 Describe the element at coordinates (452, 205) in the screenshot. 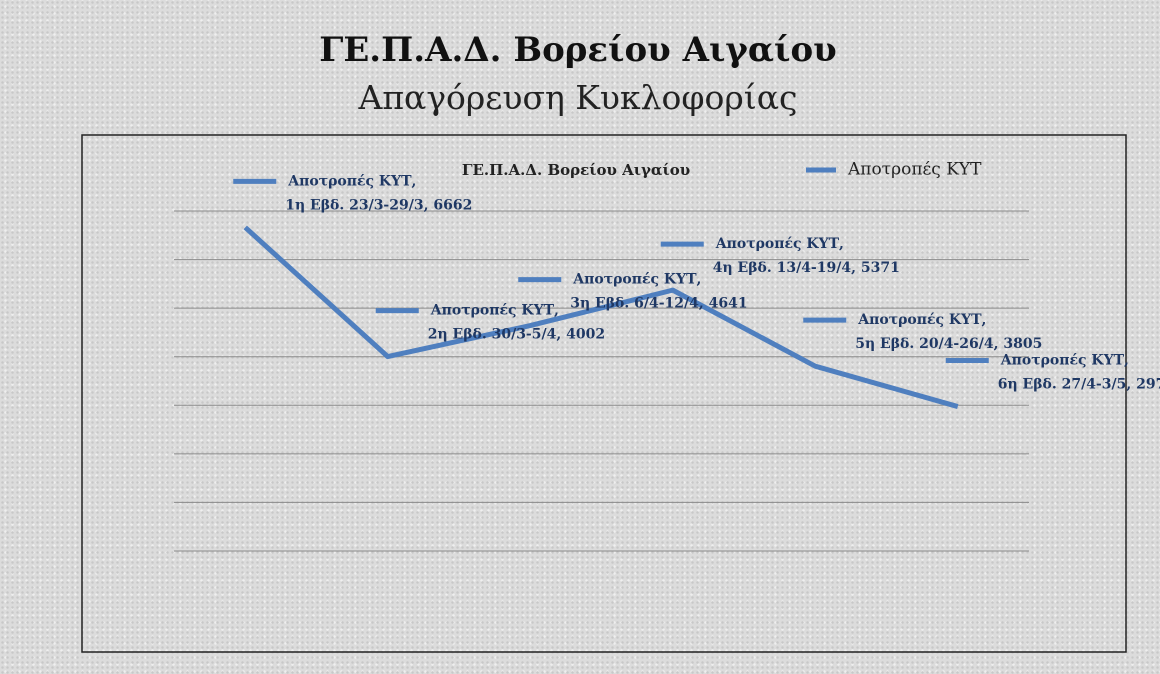

I see `data-label-value: 6662` at that location.